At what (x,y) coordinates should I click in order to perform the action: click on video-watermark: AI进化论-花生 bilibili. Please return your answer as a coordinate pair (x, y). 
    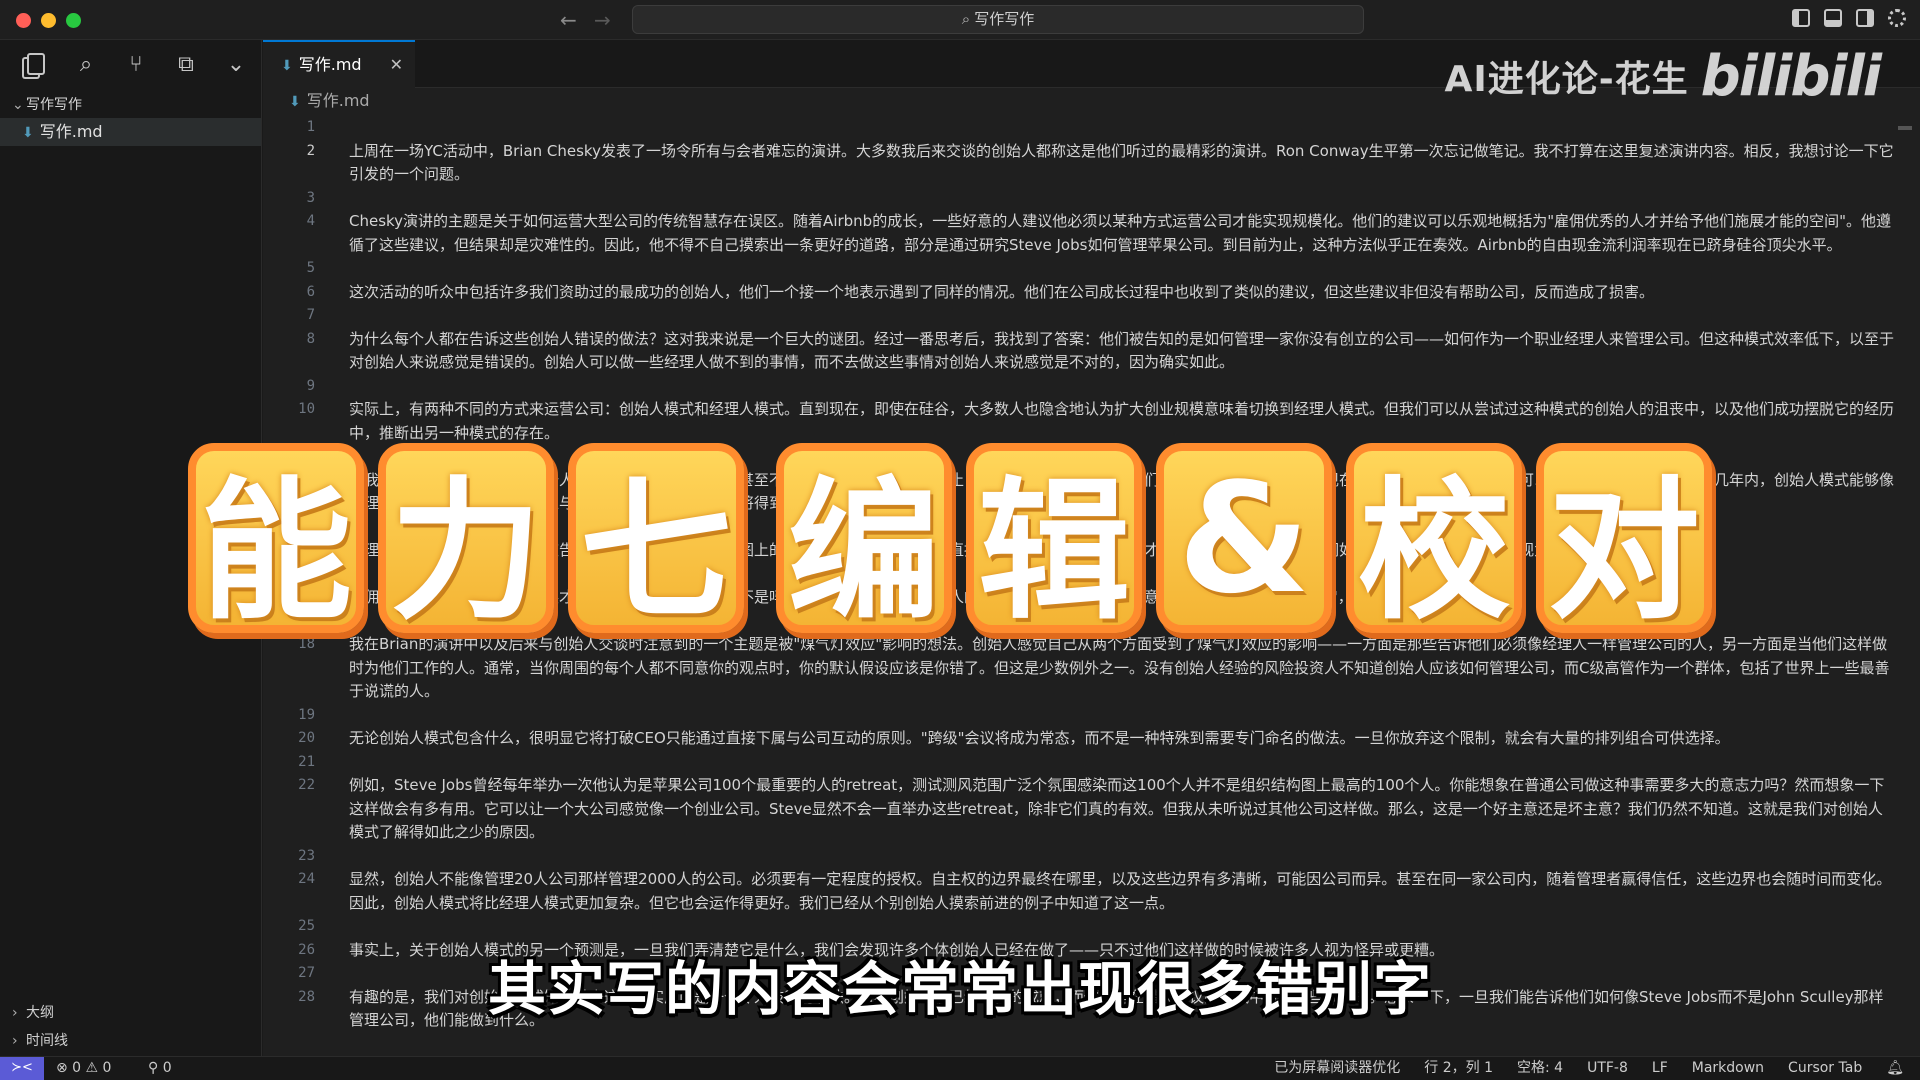
    Looking at the image, I should click on (1663, 76).